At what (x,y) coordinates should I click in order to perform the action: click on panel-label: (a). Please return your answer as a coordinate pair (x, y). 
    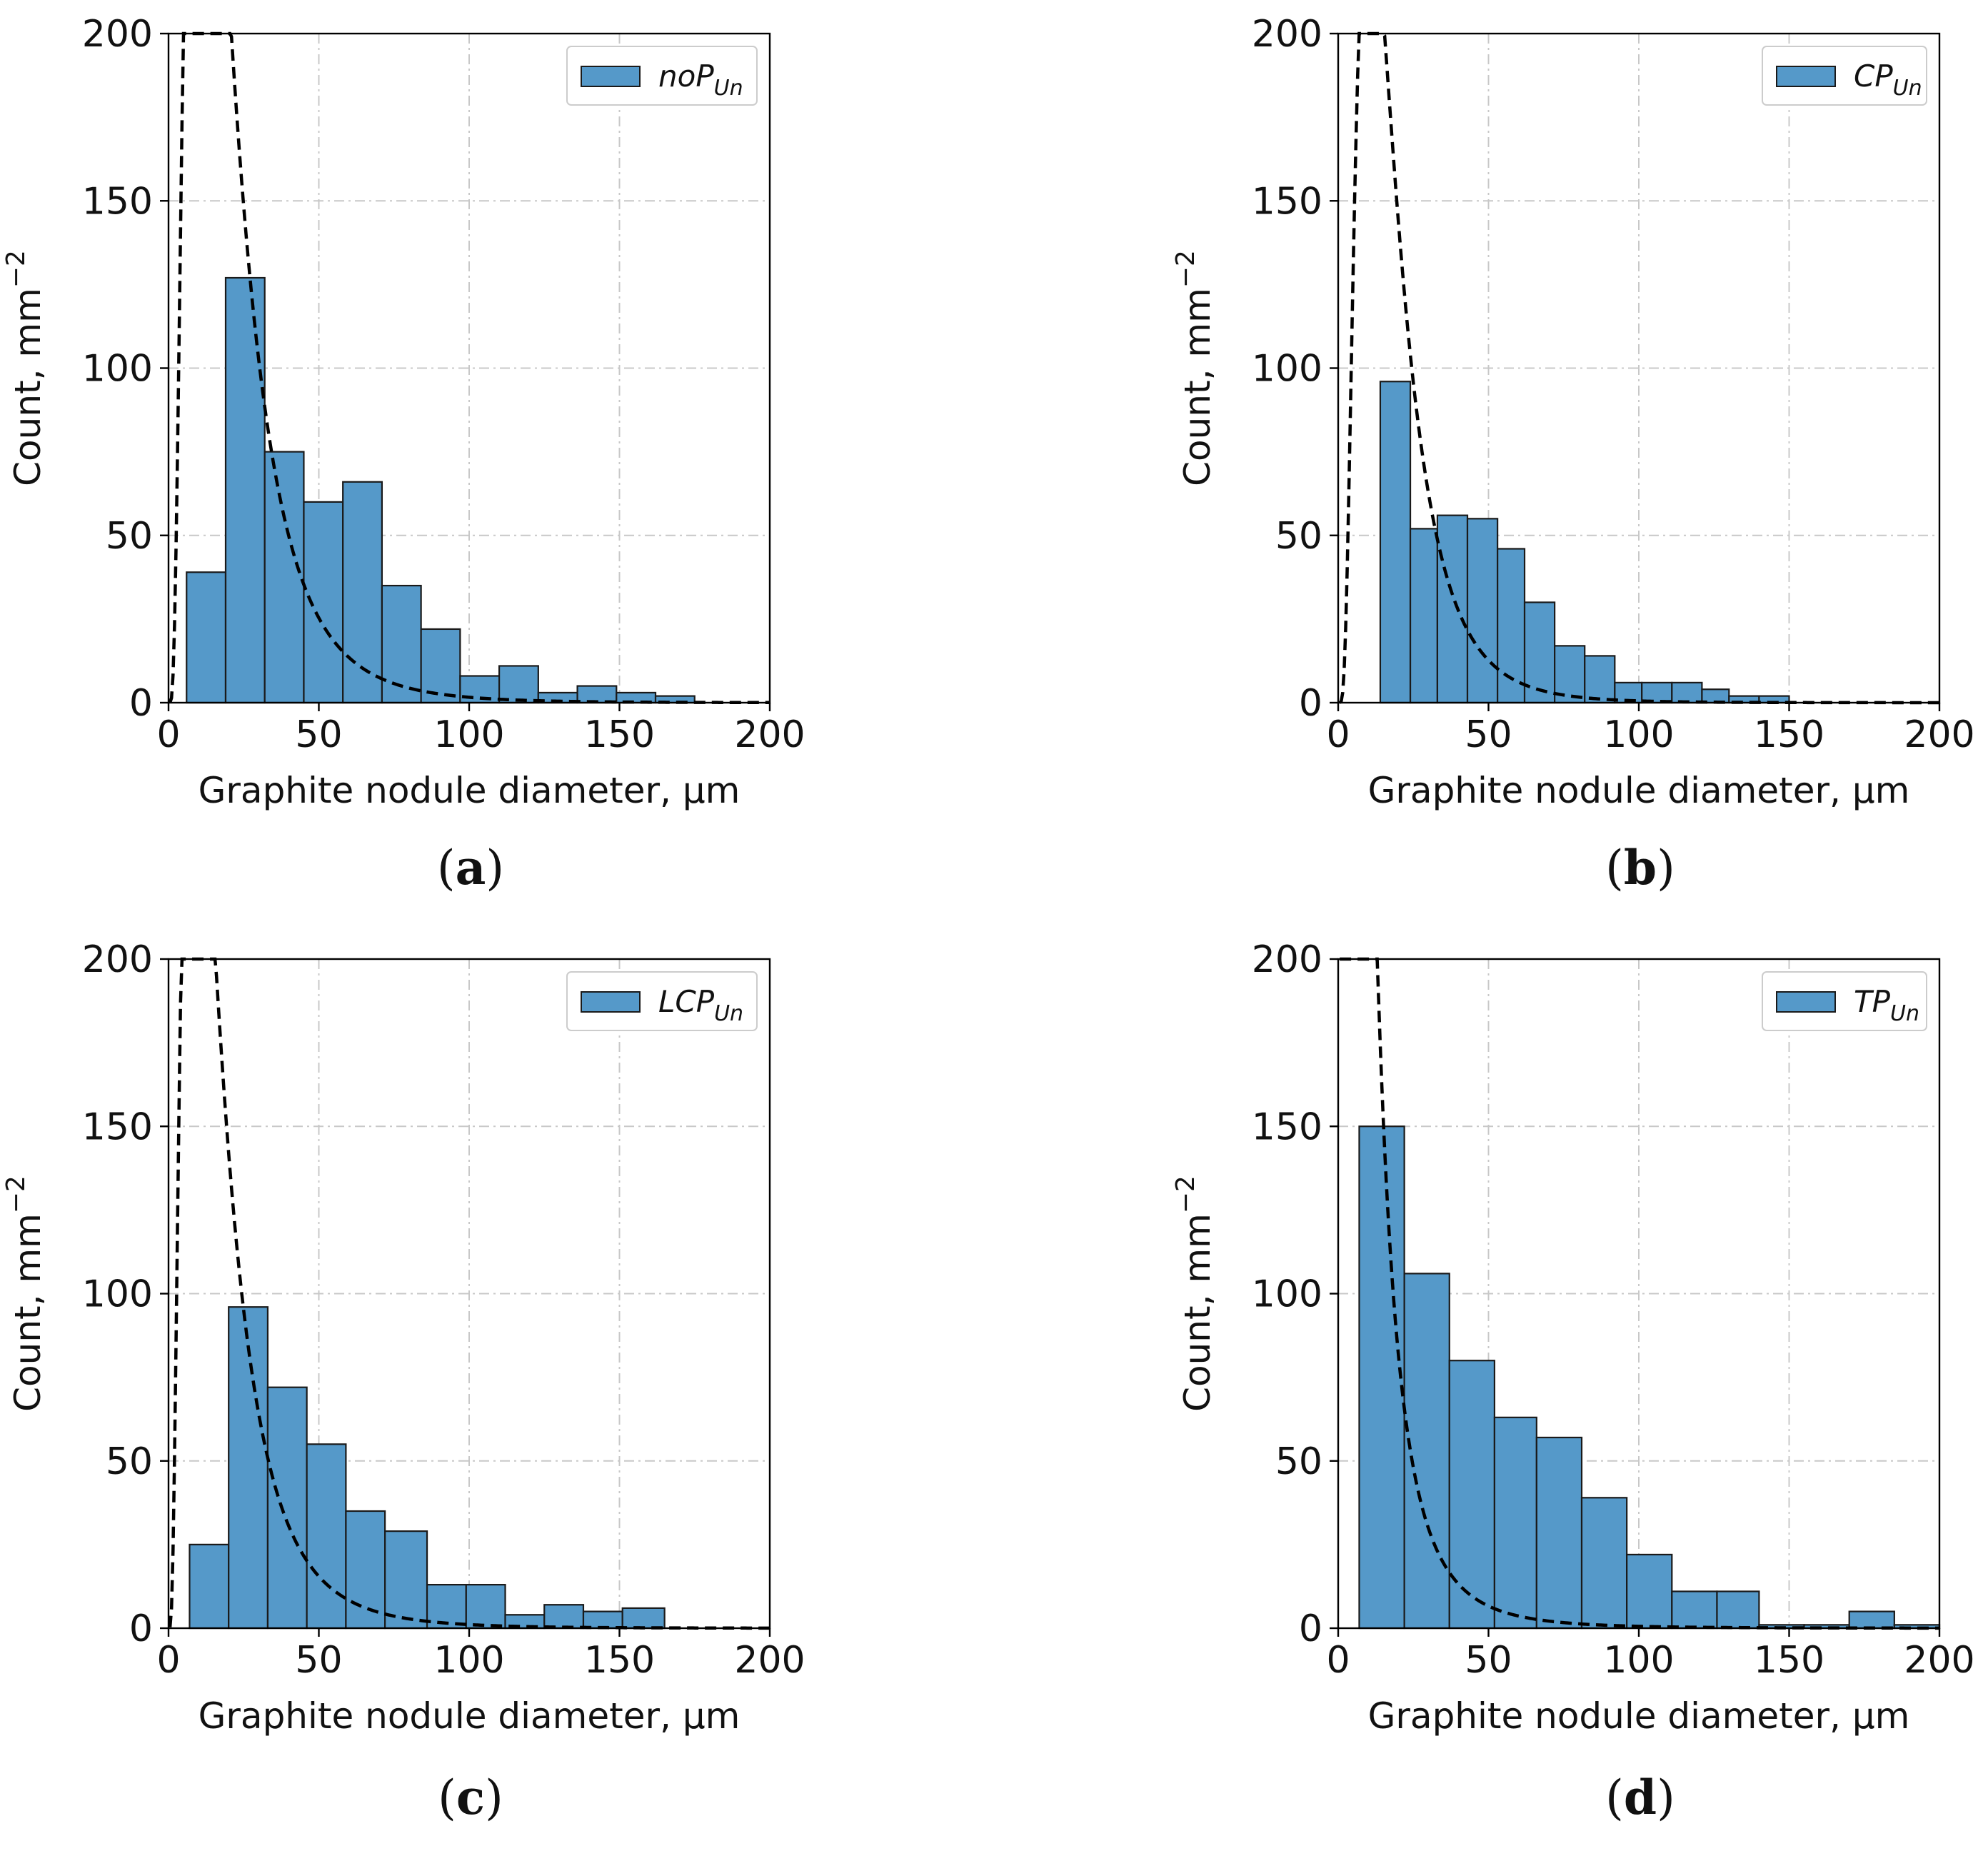
    Looking at the image, I should click on (471, 868).